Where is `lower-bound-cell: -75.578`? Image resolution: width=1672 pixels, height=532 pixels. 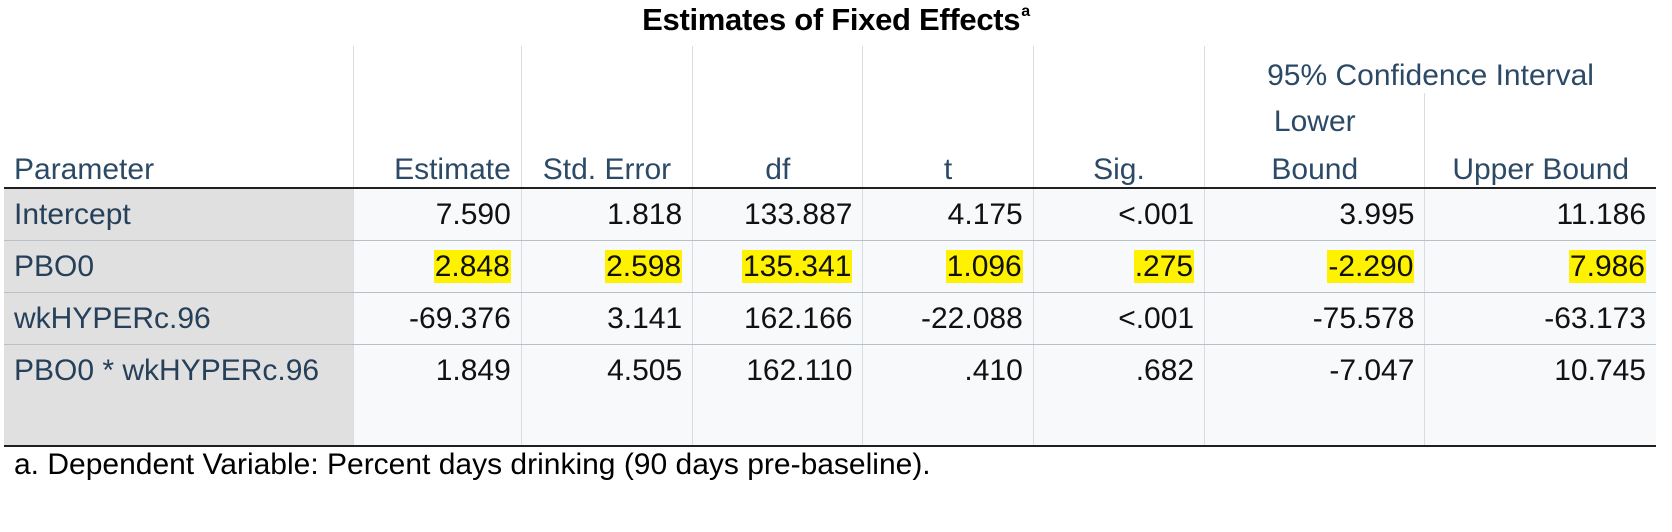 lower-bound-cell: -75.578 is located at coordinates (1315, 319).